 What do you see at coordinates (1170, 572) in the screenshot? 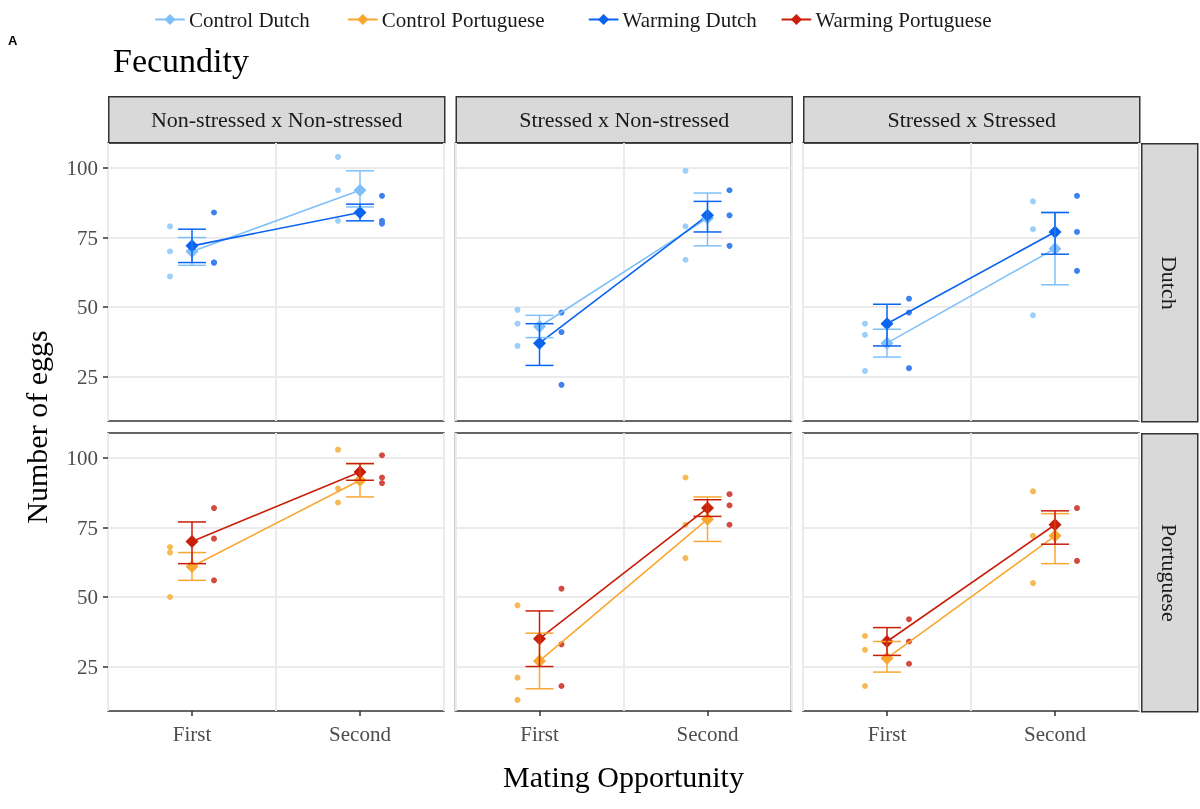
I see `y2-axis-title: Portuguese` at bounding box center [1170, 572].